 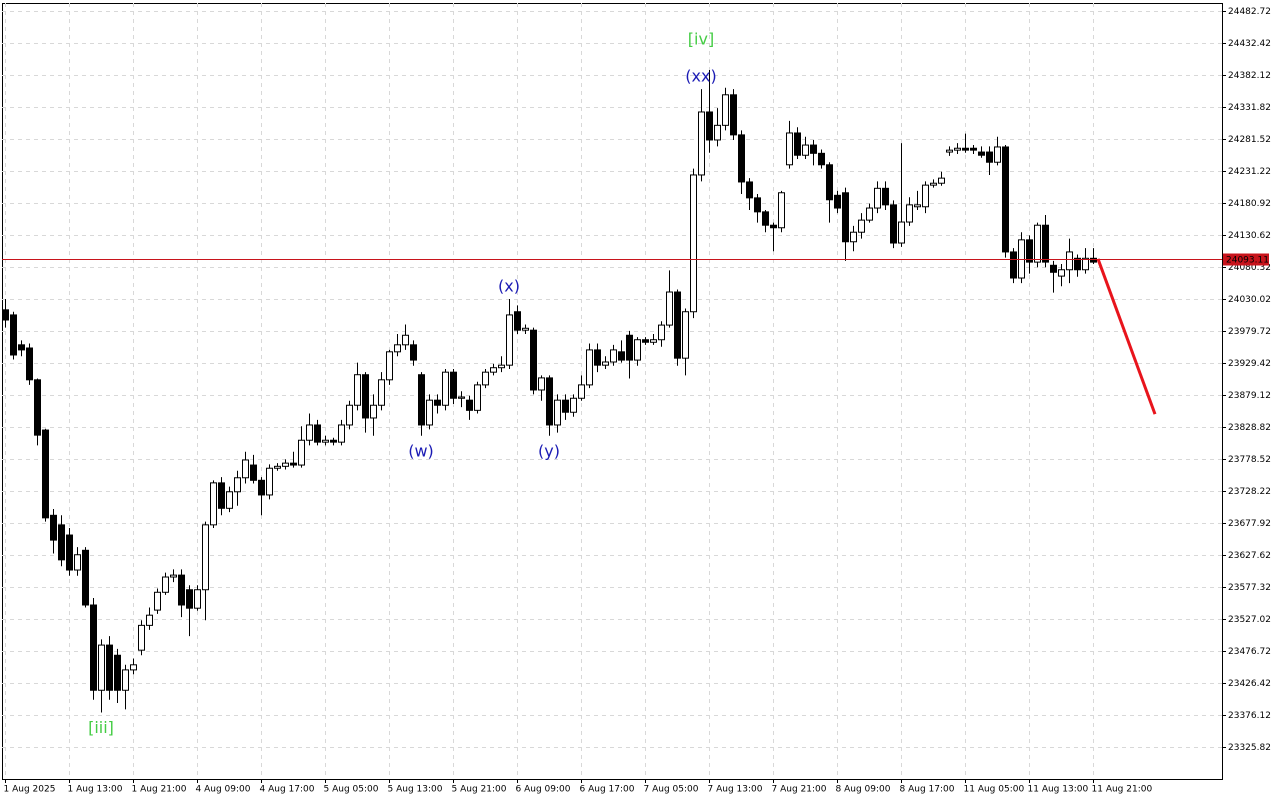 I want to click on wave-label: [iv], so click(x=701, y=39).